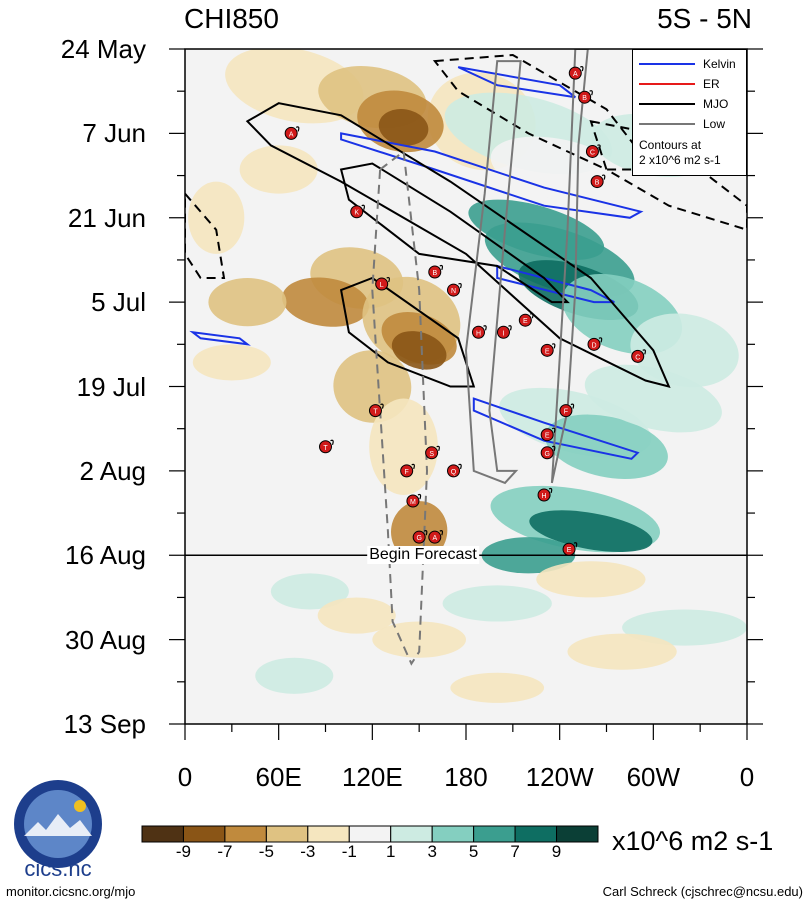  I want to click on storm-marker: K, so click(357, 211).